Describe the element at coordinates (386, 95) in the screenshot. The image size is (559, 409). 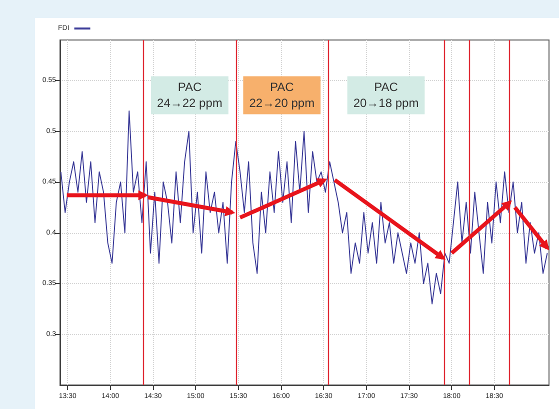
I see `annotation: PAC 20→18 ppm` at that location.